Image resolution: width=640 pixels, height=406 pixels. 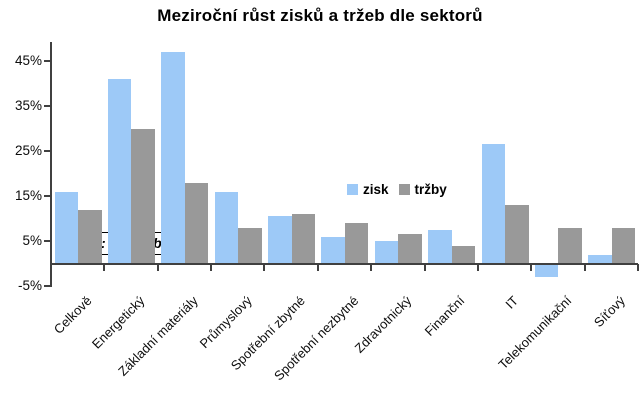 What do you see at coordinates (280, 240) in the screenshot?
I see `bar-zisk-spotrebni zbytne` at bounding box center [280, 240].